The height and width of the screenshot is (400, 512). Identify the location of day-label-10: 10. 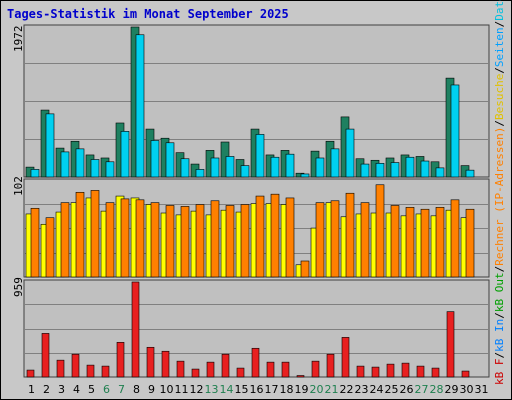
(166, 389).